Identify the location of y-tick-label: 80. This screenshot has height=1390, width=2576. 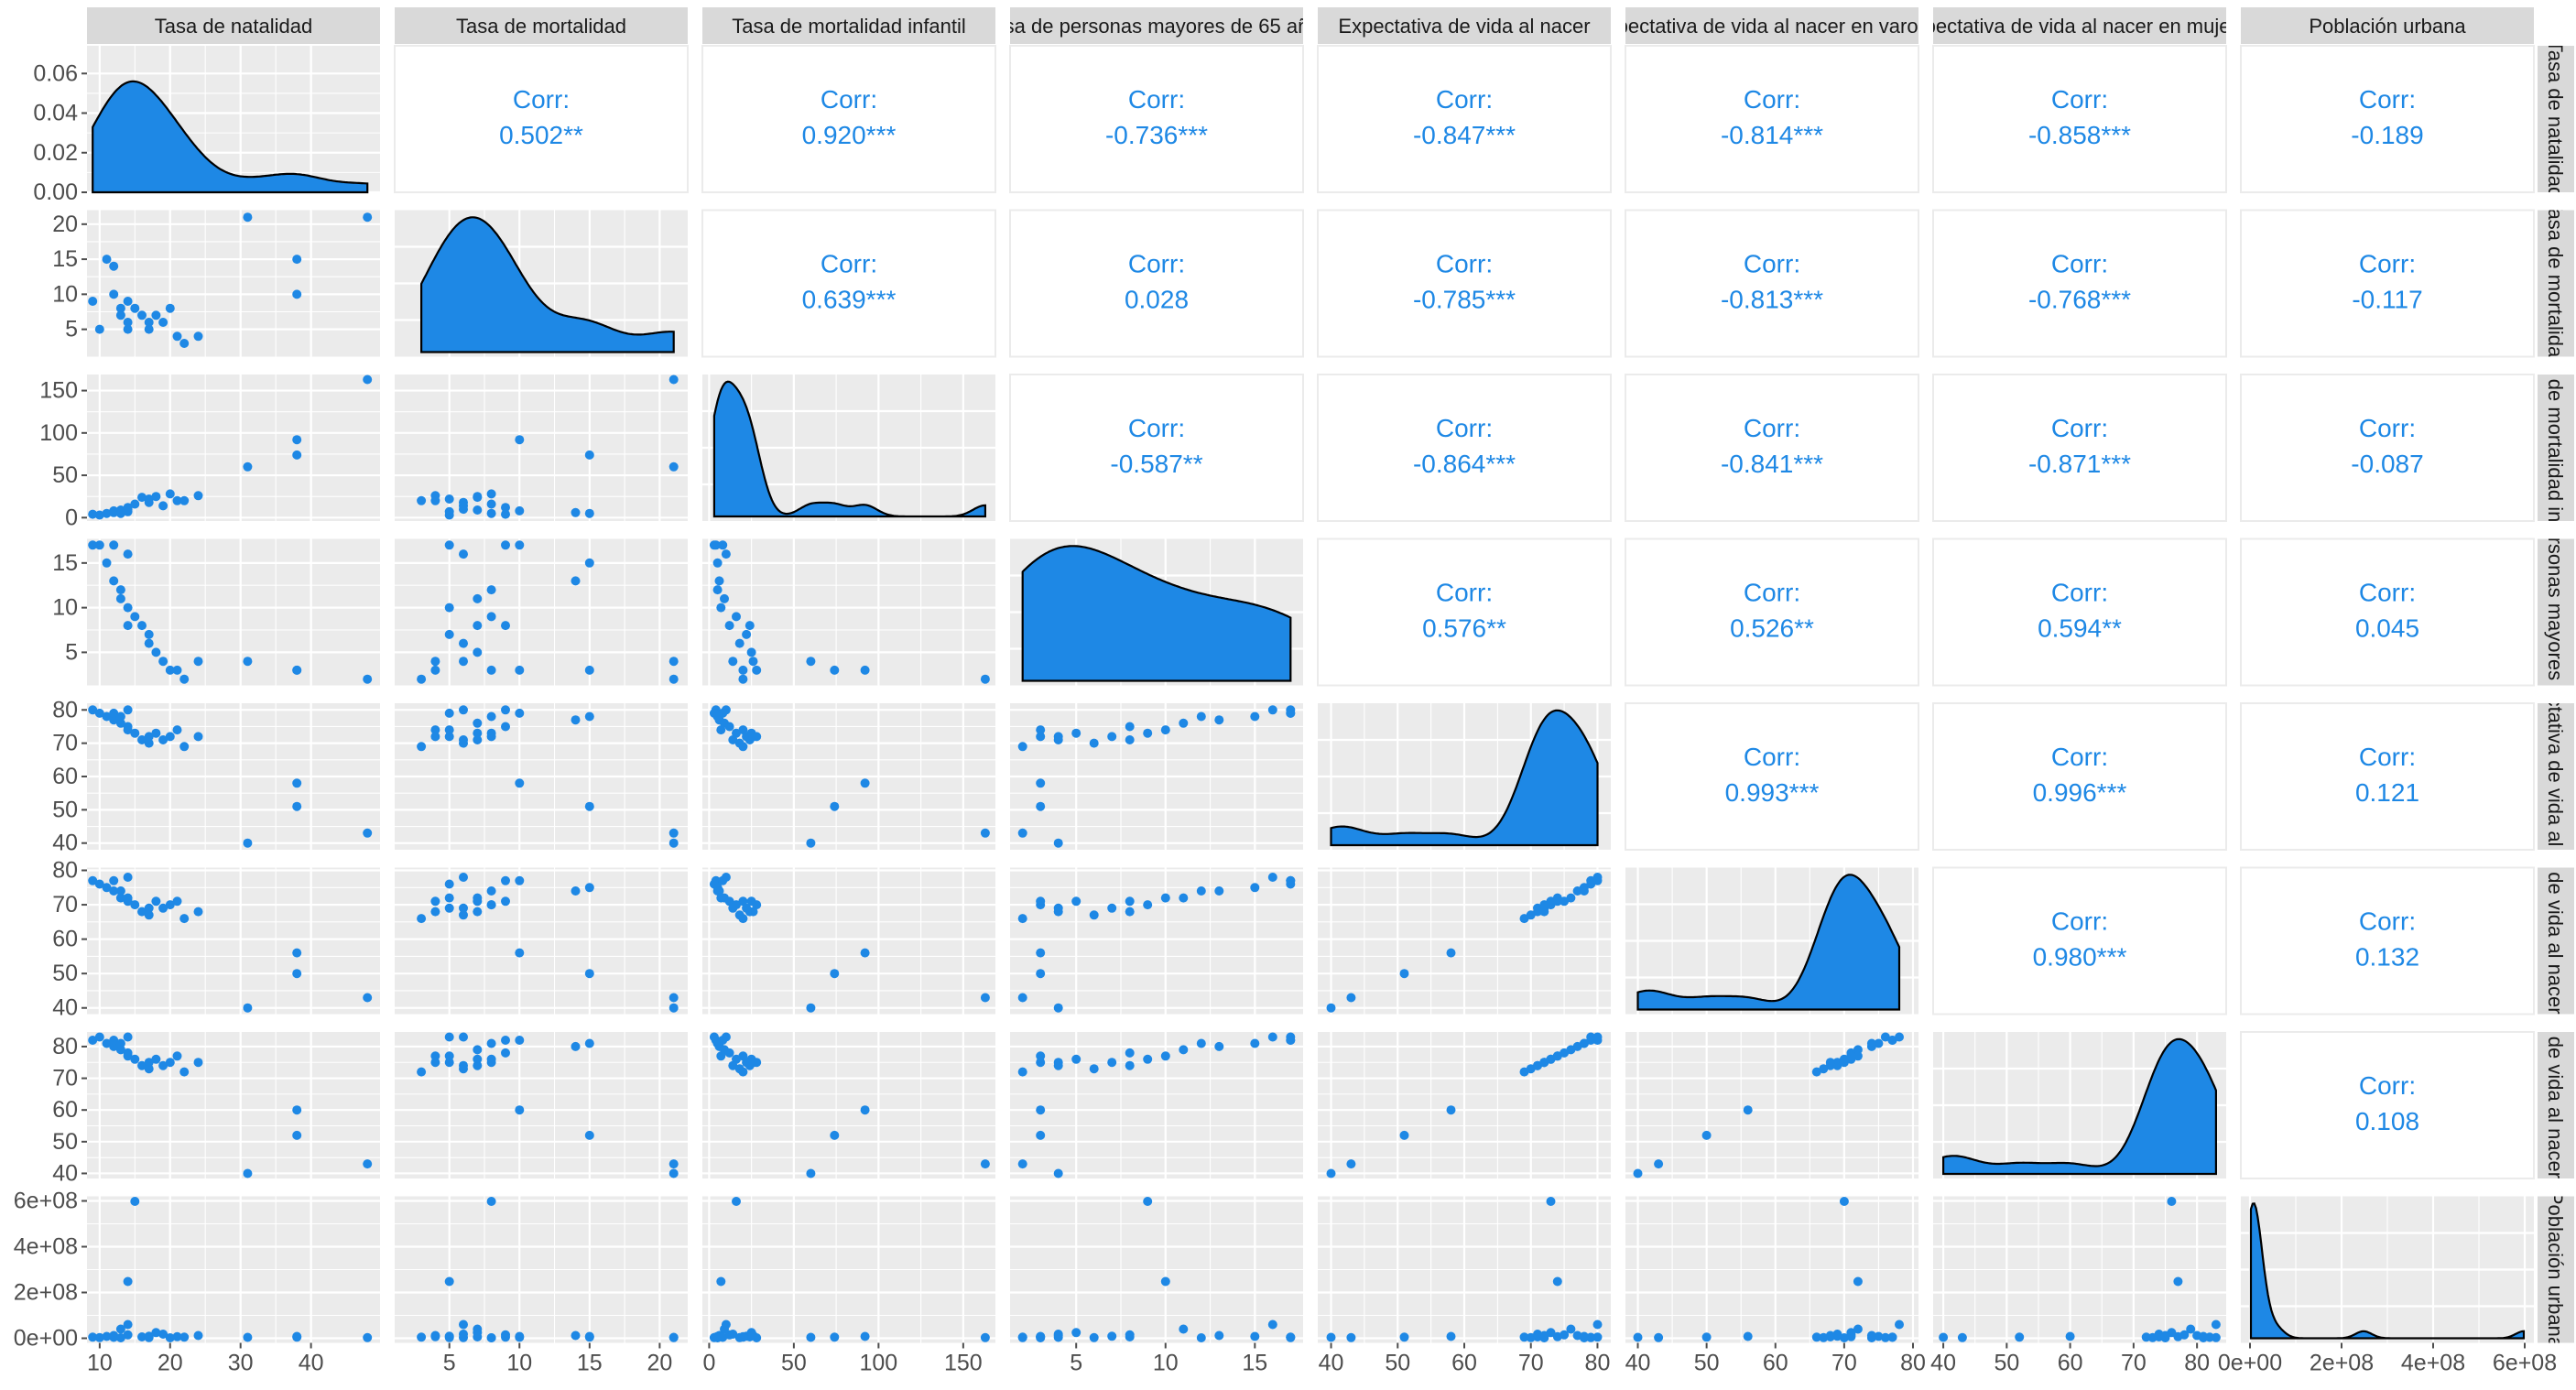
(65, 709).